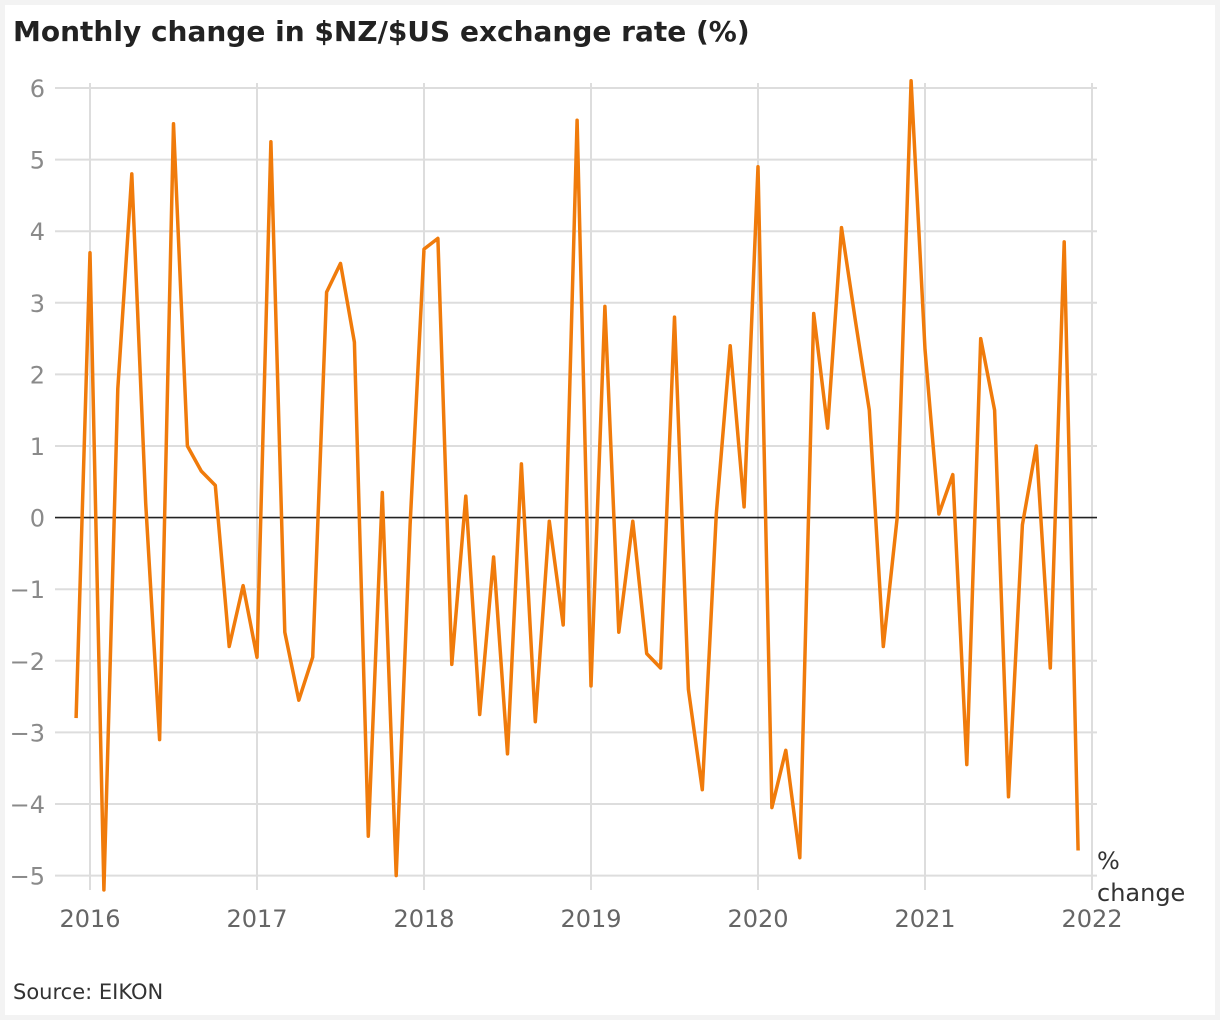 This screenshot has width=1220, height=1020. What do you see at coordinates (1091, 919) in the screenshot?
I see `x-tick-label: 2022` at bounding box center [1091, 919].